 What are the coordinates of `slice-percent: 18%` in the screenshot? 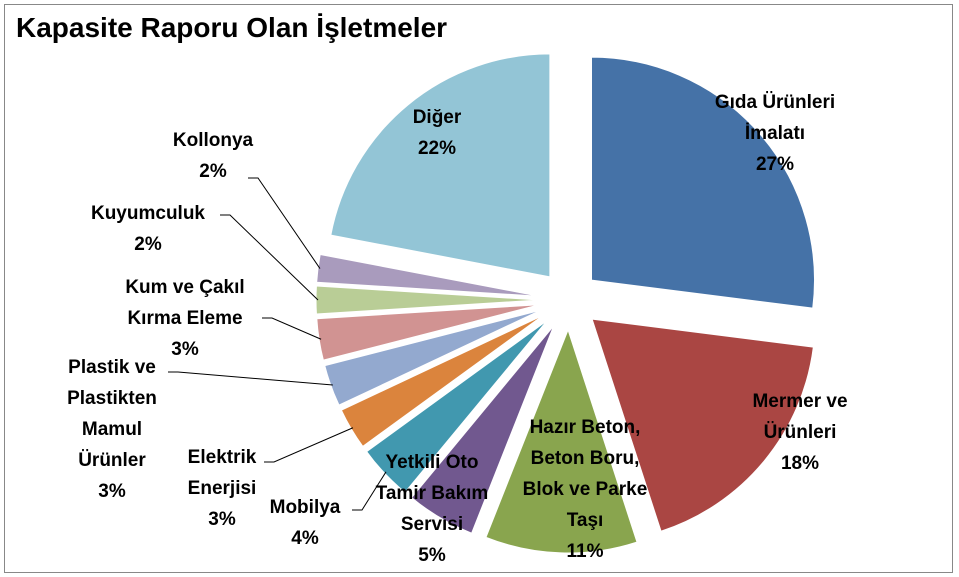 It's located at (800, 463).